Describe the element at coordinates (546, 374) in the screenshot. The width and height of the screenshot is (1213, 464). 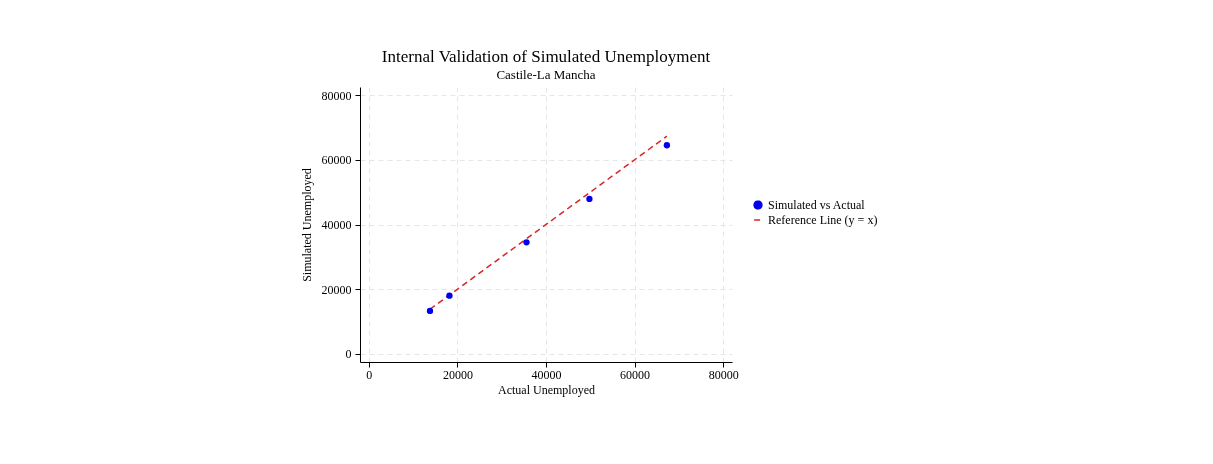
I see `x-tick-label: 40000` at that location.